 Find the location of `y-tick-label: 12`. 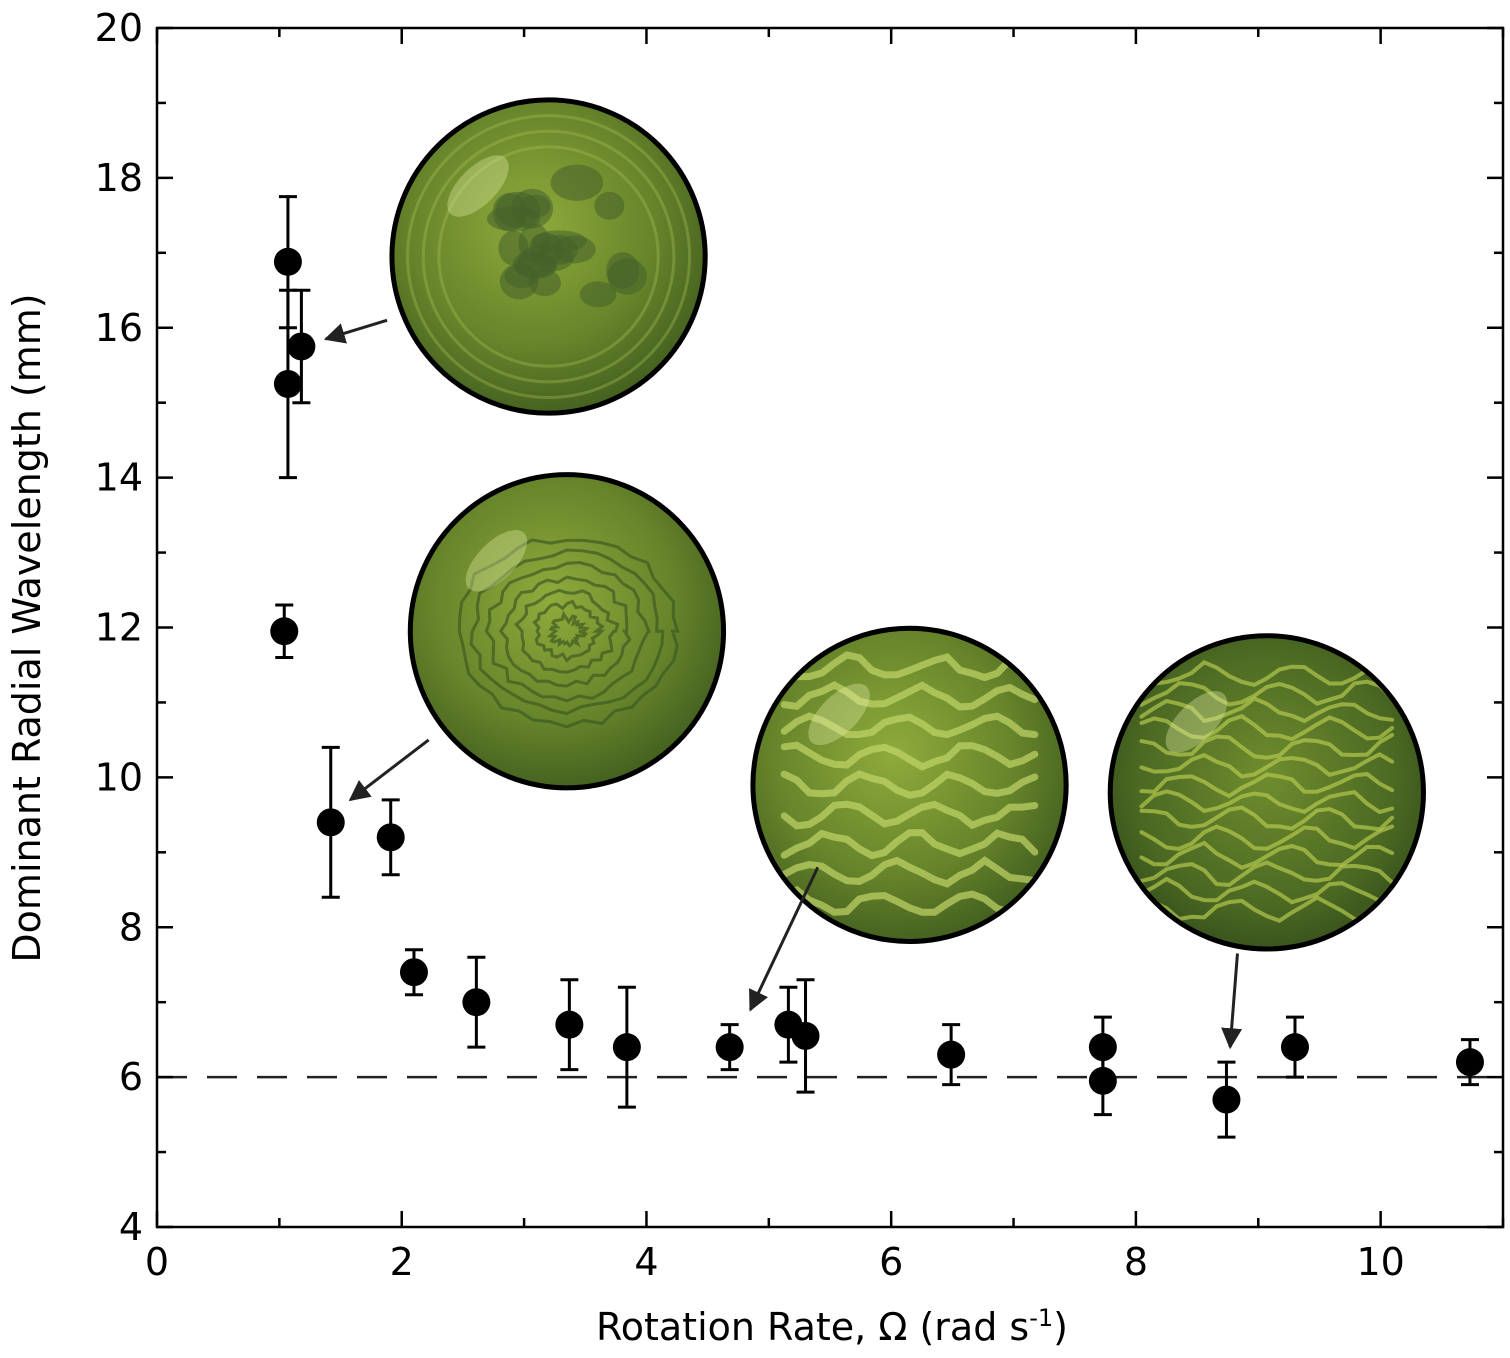

y-tick-label: 12 is located at coordinates (119, 628).